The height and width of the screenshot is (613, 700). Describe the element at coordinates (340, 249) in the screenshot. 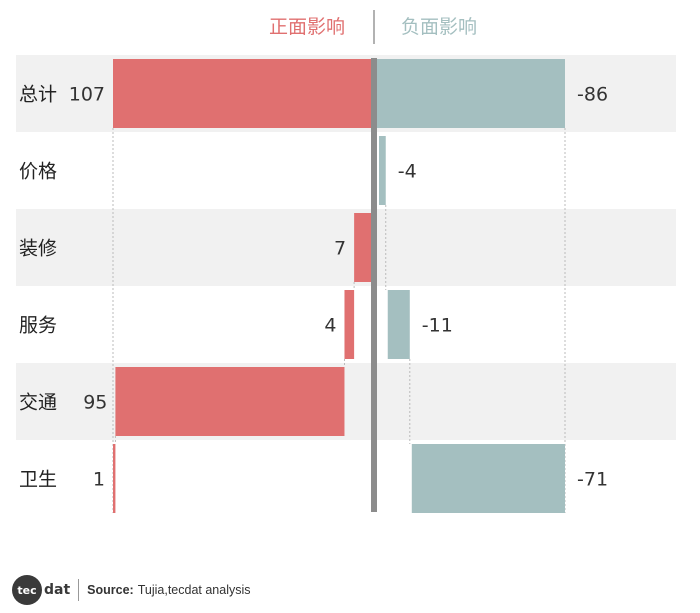

I see `value-label-positive: 7` at that location.